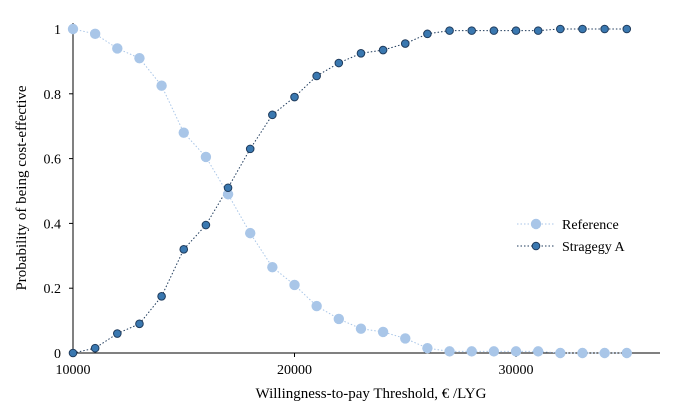 The height and width of the screenshot is (403, 680). Describe the element at coordinates (593, 247) in the screenshot. I see `legend-label-stragegy-a: Stragegy A` at that location.